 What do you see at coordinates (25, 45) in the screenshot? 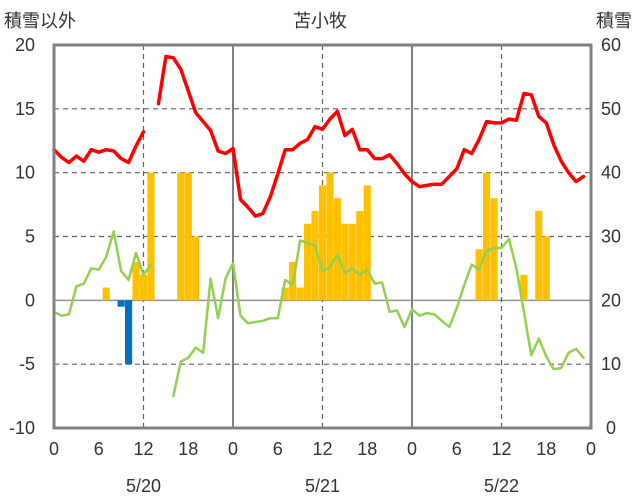
I see `left-ytick-label: 20` at bounding box center [25, 45].